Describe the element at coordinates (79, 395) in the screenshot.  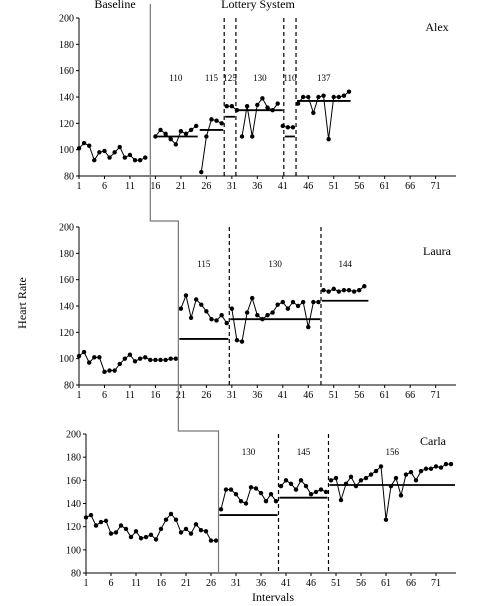
I see `x-tick-label: 1` at that location.